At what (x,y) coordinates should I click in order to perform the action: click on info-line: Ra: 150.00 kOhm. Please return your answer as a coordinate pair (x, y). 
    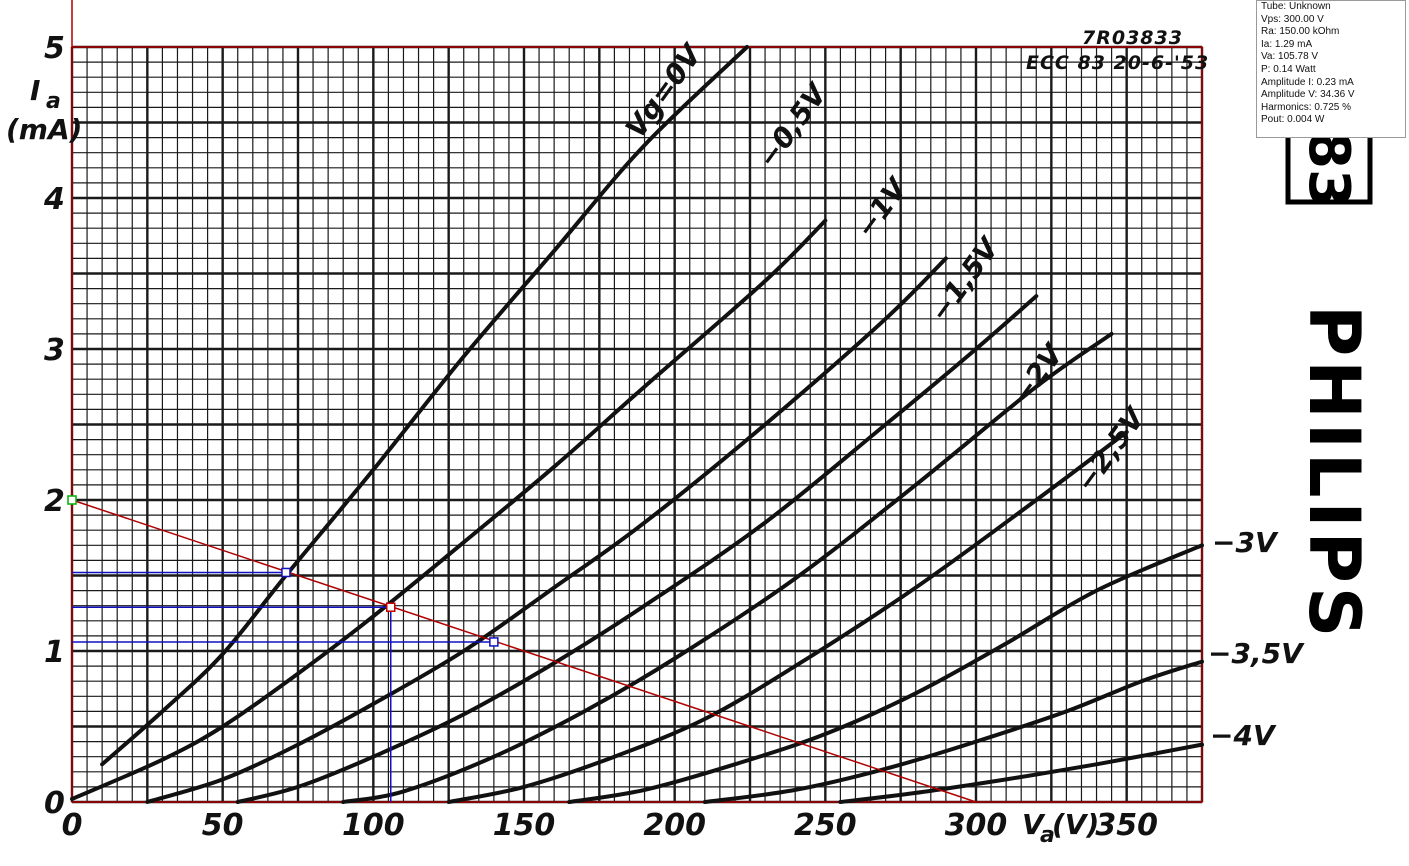
    Looking at the image, I should click on (1300, 32).